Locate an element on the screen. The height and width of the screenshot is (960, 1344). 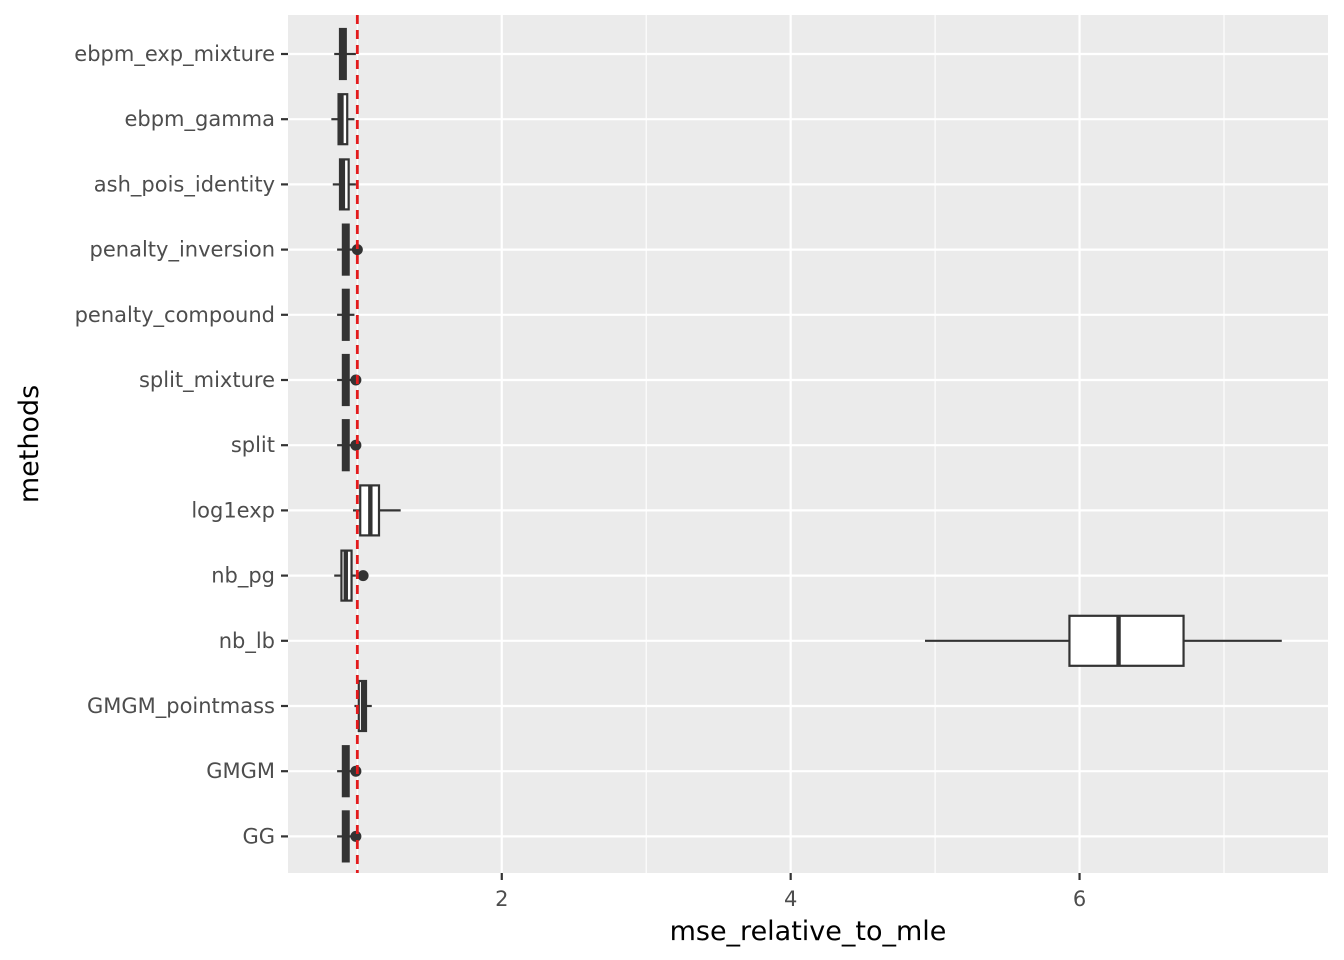
box-ash_pois_identity is located at coordinates (344, 184).